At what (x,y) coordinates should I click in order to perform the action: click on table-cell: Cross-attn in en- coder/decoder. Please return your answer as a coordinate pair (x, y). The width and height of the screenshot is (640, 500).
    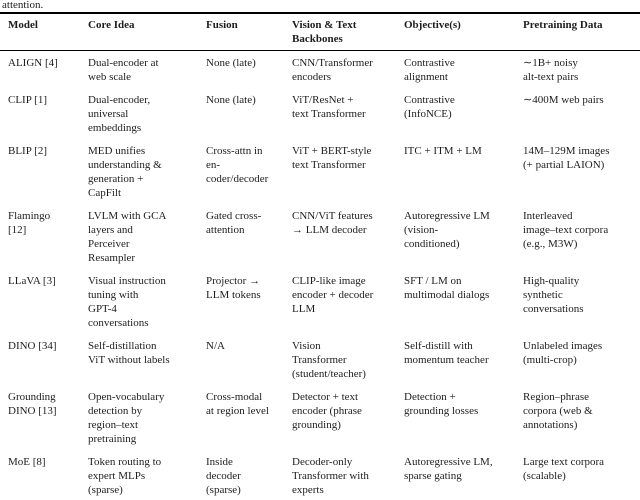
    Looking at the image, I should click on (237, 165).